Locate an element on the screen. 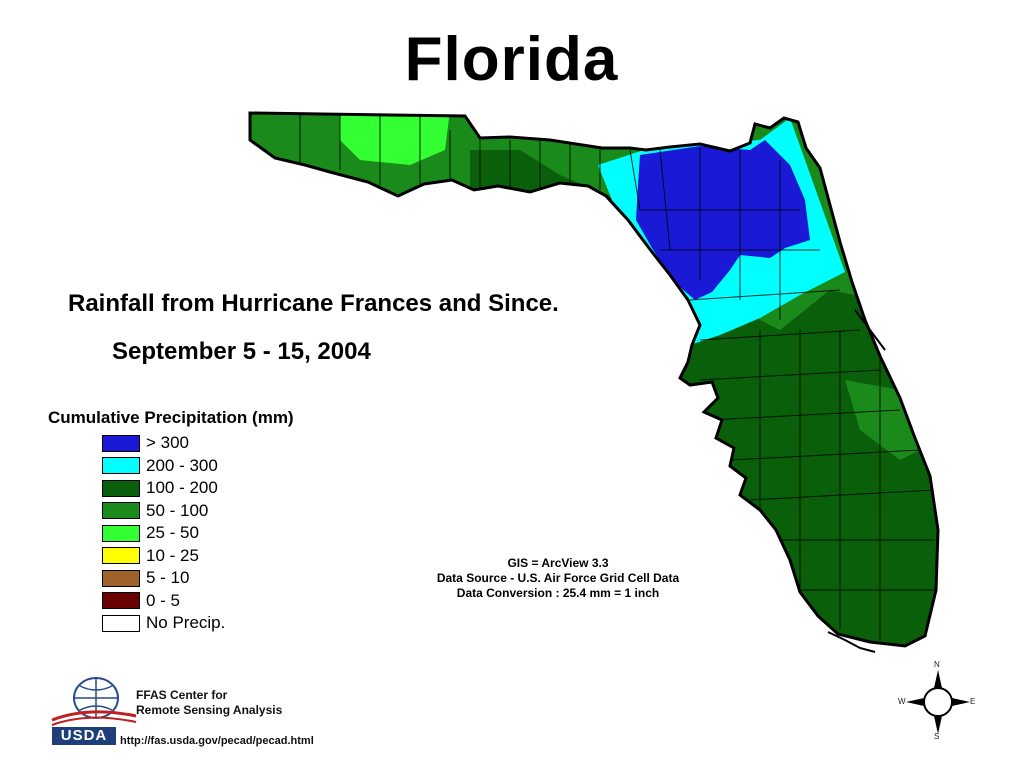 This screenshot has height=780, width=1023. legend-item: 100 - 200 is located at coordinates (163, 488).